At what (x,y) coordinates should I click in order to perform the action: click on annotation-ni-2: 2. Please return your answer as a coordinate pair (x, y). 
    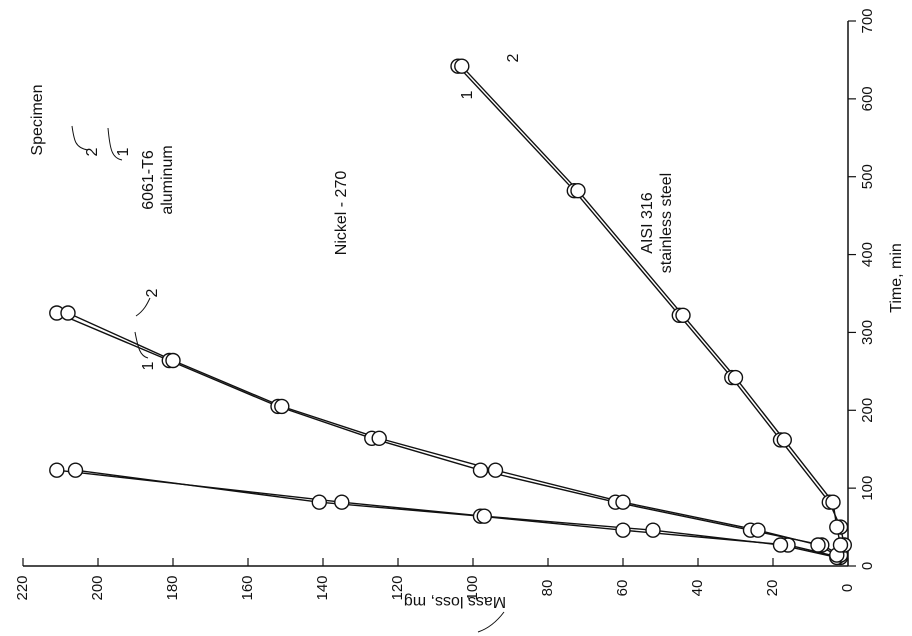
    Looking at the image, I should click on (152, 292).